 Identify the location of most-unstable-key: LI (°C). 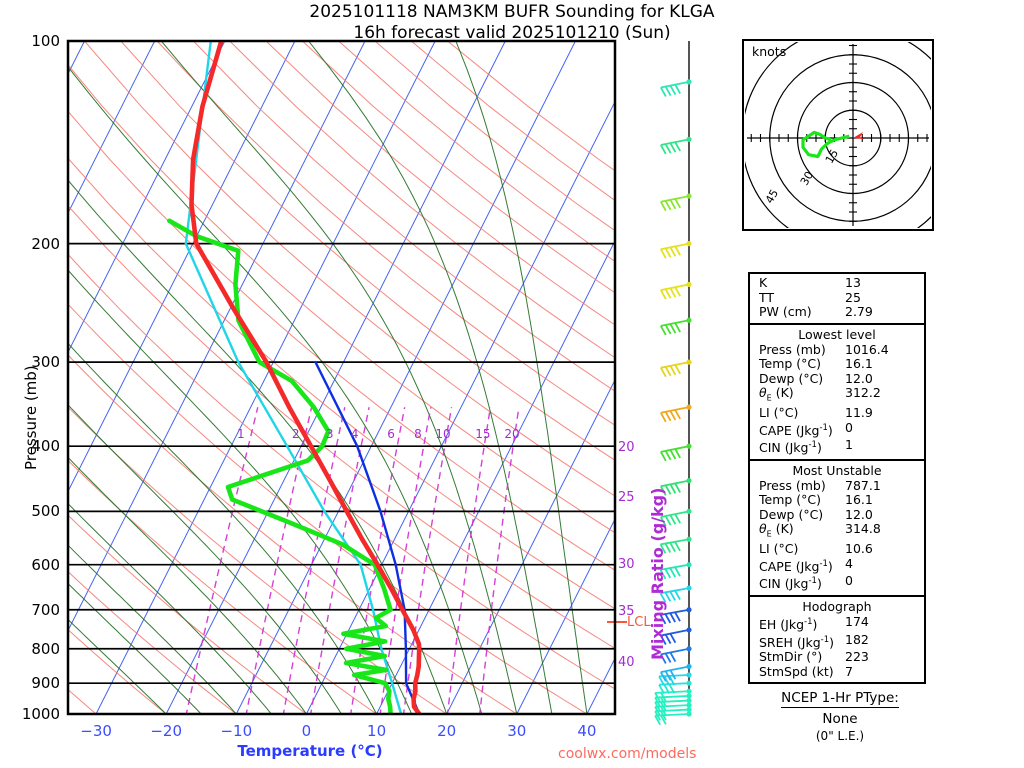
(779, 549).